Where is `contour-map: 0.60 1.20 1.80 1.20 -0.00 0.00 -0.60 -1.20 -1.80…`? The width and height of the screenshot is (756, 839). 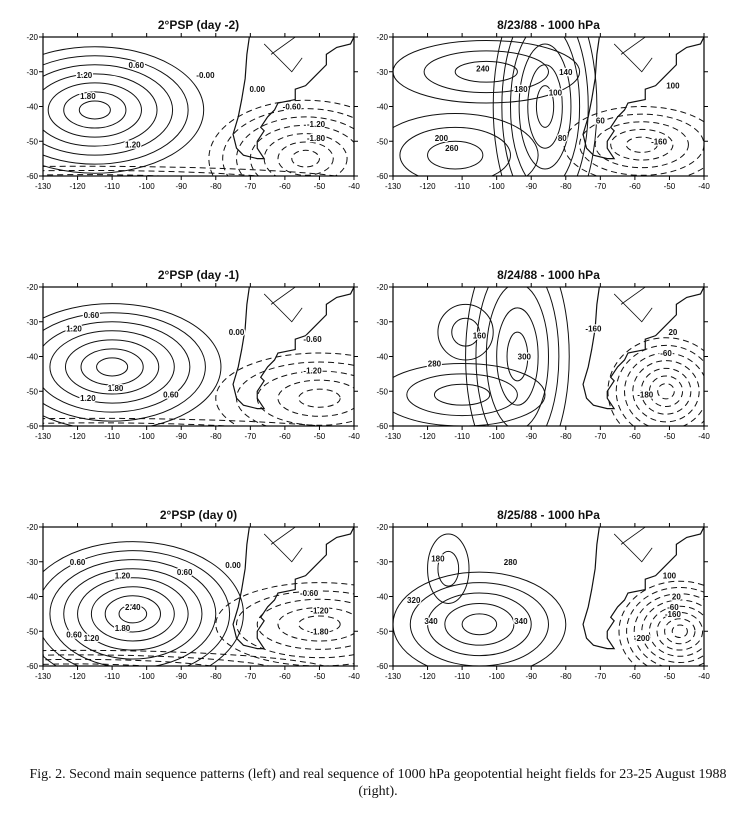
contour-map: 0.60 1.20 1.80 1.20 -0.00 0.00 -0.60 -1.20 -1.80… is located at coordinates (193, 112).